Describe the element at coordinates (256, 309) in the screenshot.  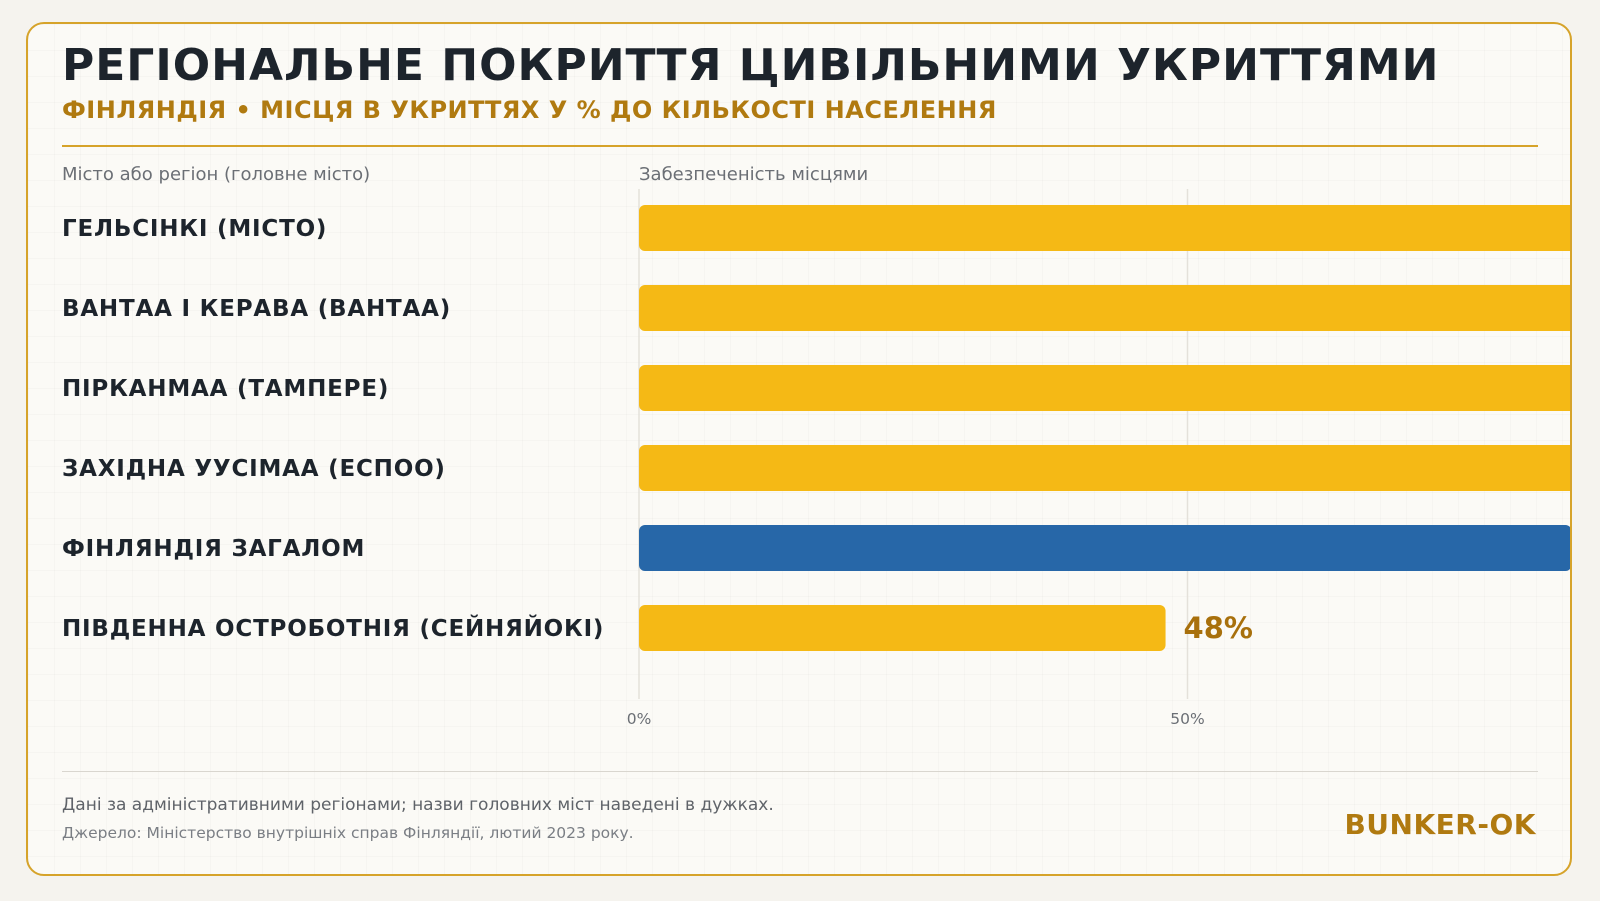
I see `category-label: ВАНТАА І КЕРАВА (ВАНТАА)` at that location.